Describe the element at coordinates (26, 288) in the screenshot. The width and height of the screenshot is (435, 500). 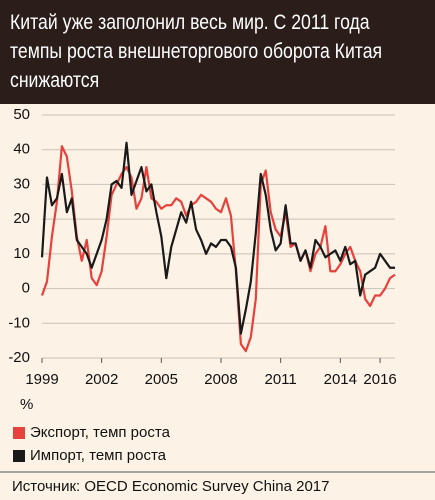
I see `y-tick-label: 0` at that location.